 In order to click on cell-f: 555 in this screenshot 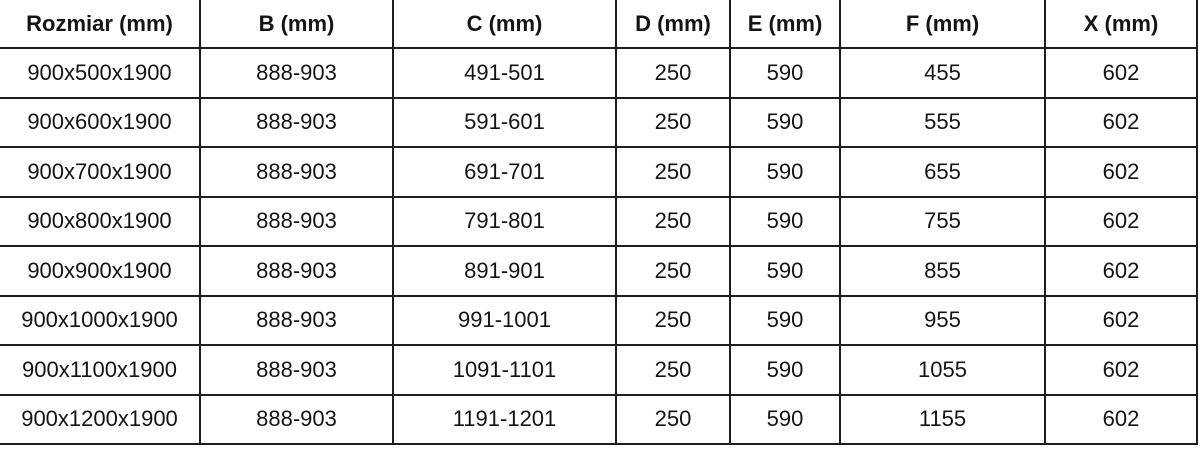, I will do `click(943, 122)`.